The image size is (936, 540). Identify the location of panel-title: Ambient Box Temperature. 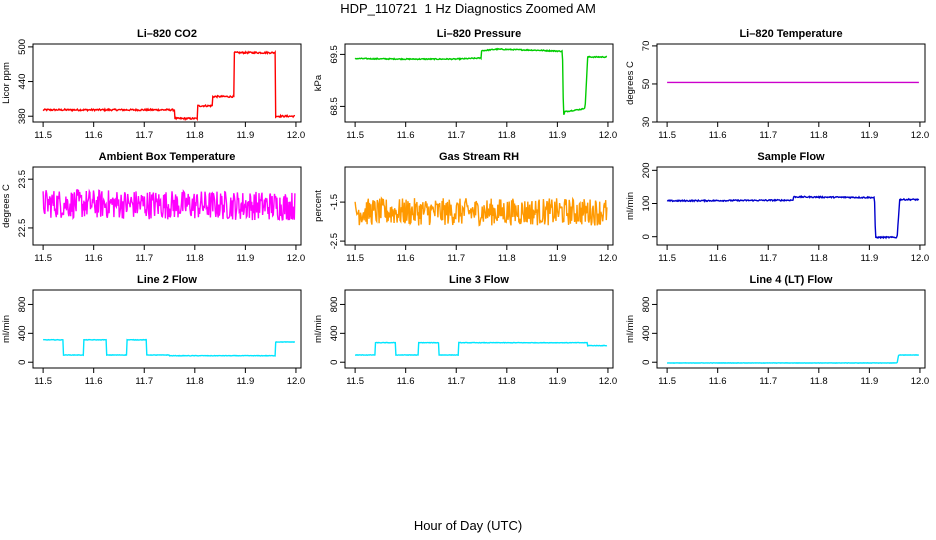
(167, 157).